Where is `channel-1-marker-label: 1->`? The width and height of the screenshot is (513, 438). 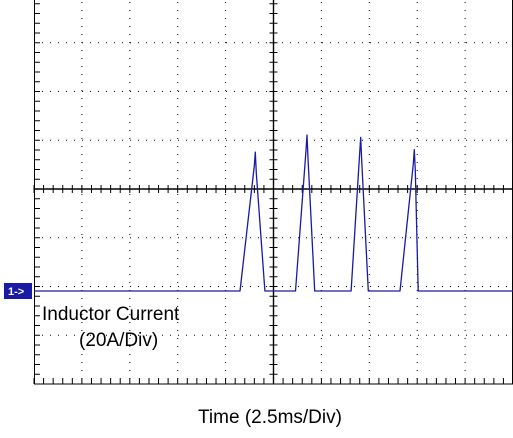
channel-1-marker-label: 1-> is located at coordinates (16, 292).